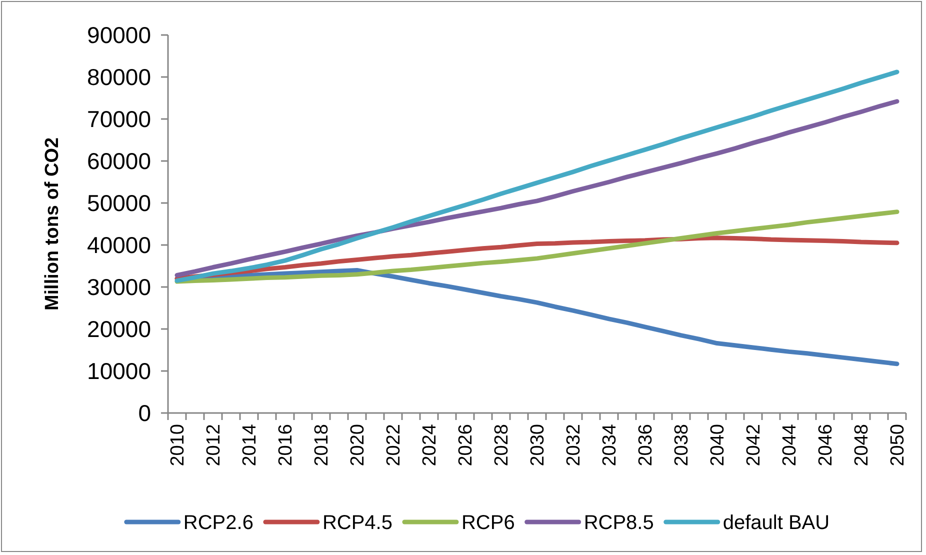 This screenshot has height=555, width=926. What do you see at coordinates (250, 445) in the screenshot?
I see `x-tick-label: 2014` at bounding box center [250, 445].